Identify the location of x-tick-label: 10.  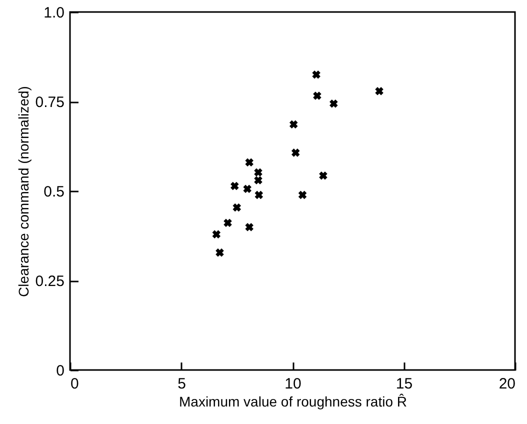
(293, 384).